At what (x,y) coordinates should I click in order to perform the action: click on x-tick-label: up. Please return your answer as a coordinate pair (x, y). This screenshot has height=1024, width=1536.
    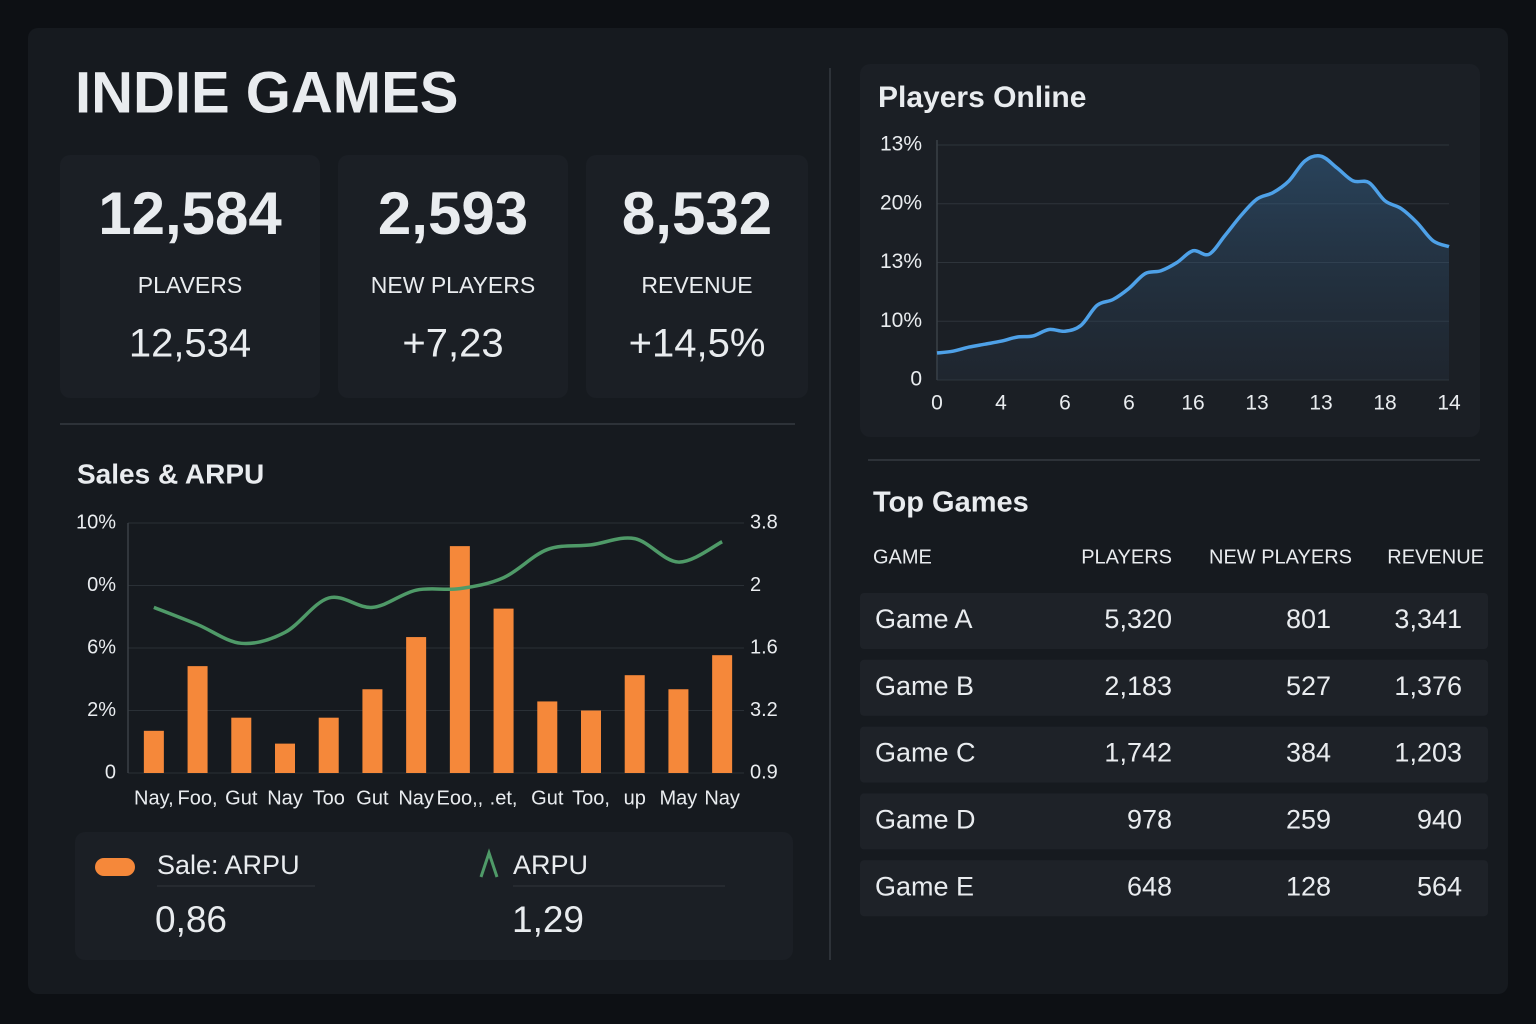
    Looking at the image, I should click on (635, 798).